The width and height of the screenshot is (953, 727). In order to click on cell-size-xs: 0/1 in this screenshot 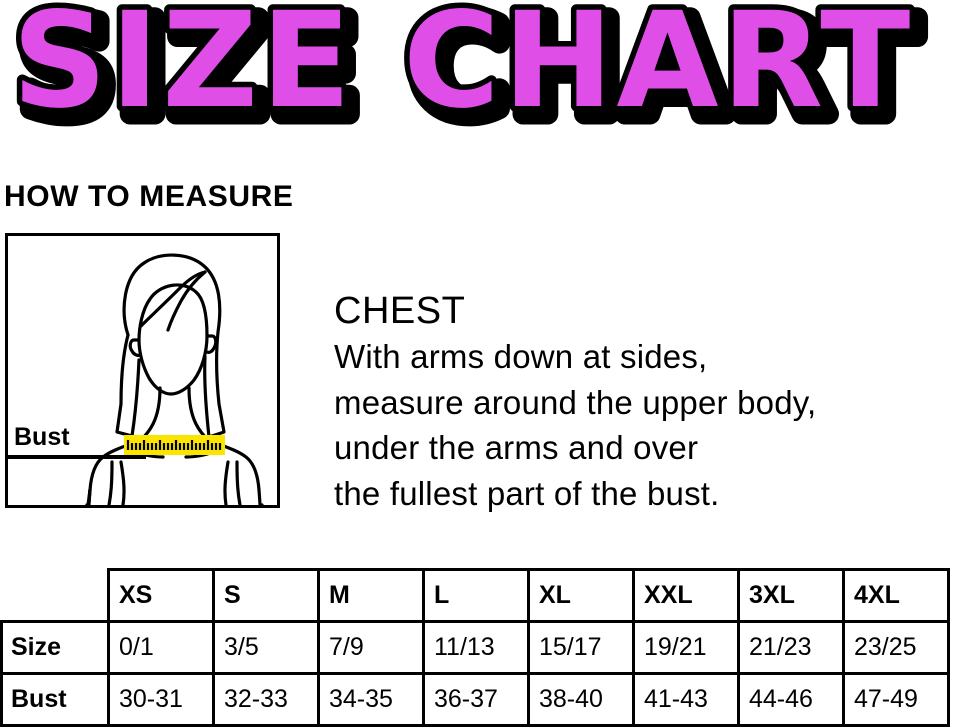, I will do `click(161, 647)`.